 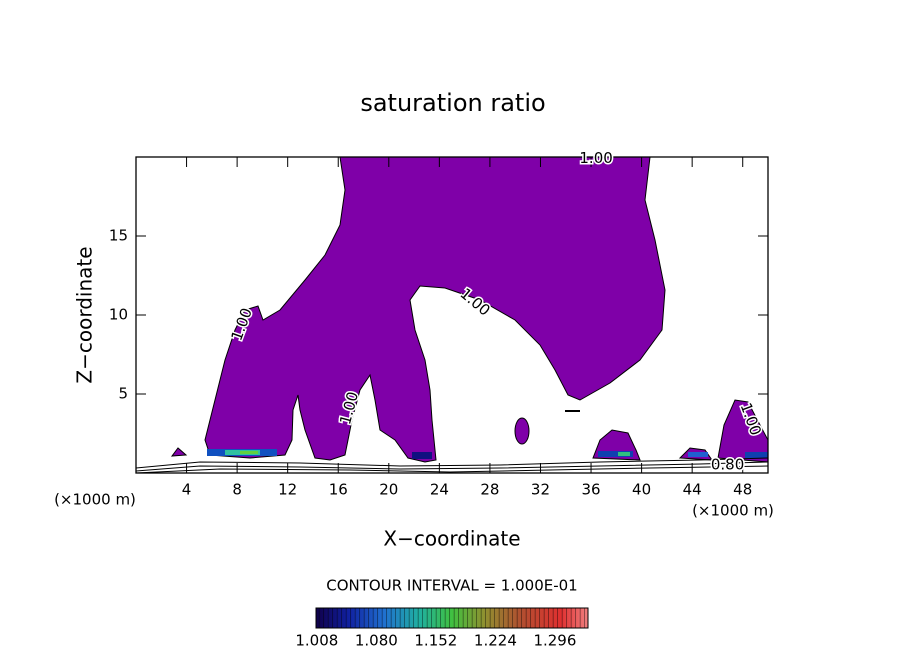 I want to click on y-tick-label: 5, so click(x=123, y=394).